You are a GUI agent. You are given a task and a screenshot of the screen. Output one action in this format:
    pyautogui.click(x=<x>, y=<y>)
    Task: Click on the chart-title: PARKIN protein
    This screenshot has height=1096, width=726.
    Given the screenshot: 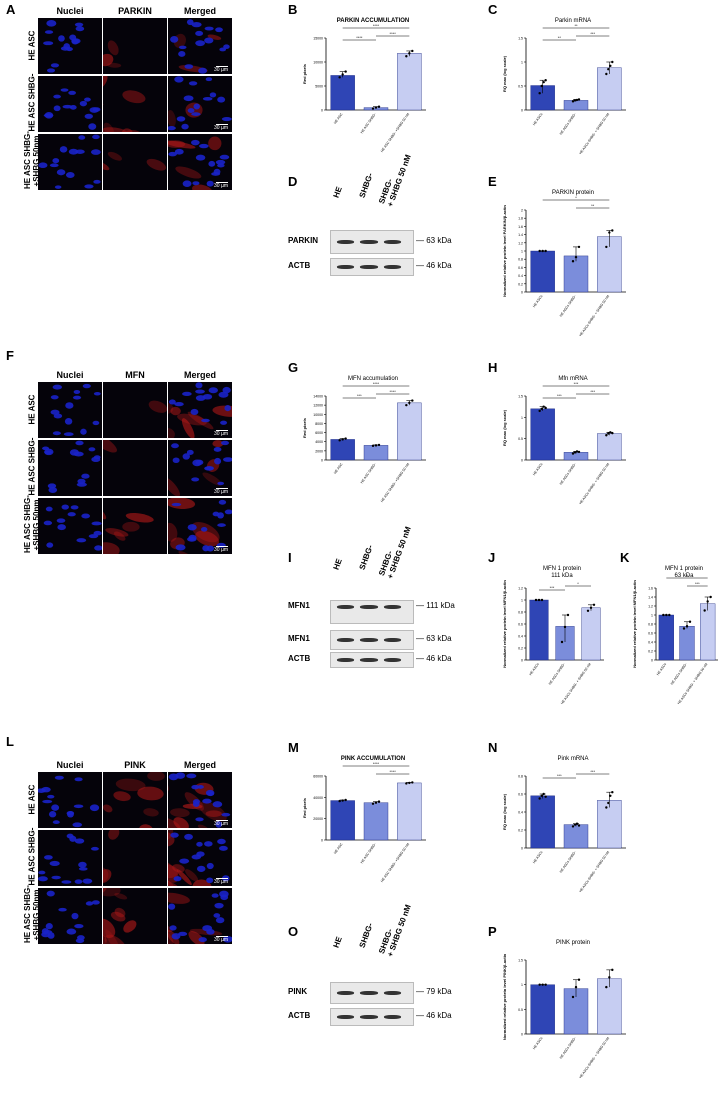 What is the action you would take?
    pyautogui.click(x=573, y=193)
    